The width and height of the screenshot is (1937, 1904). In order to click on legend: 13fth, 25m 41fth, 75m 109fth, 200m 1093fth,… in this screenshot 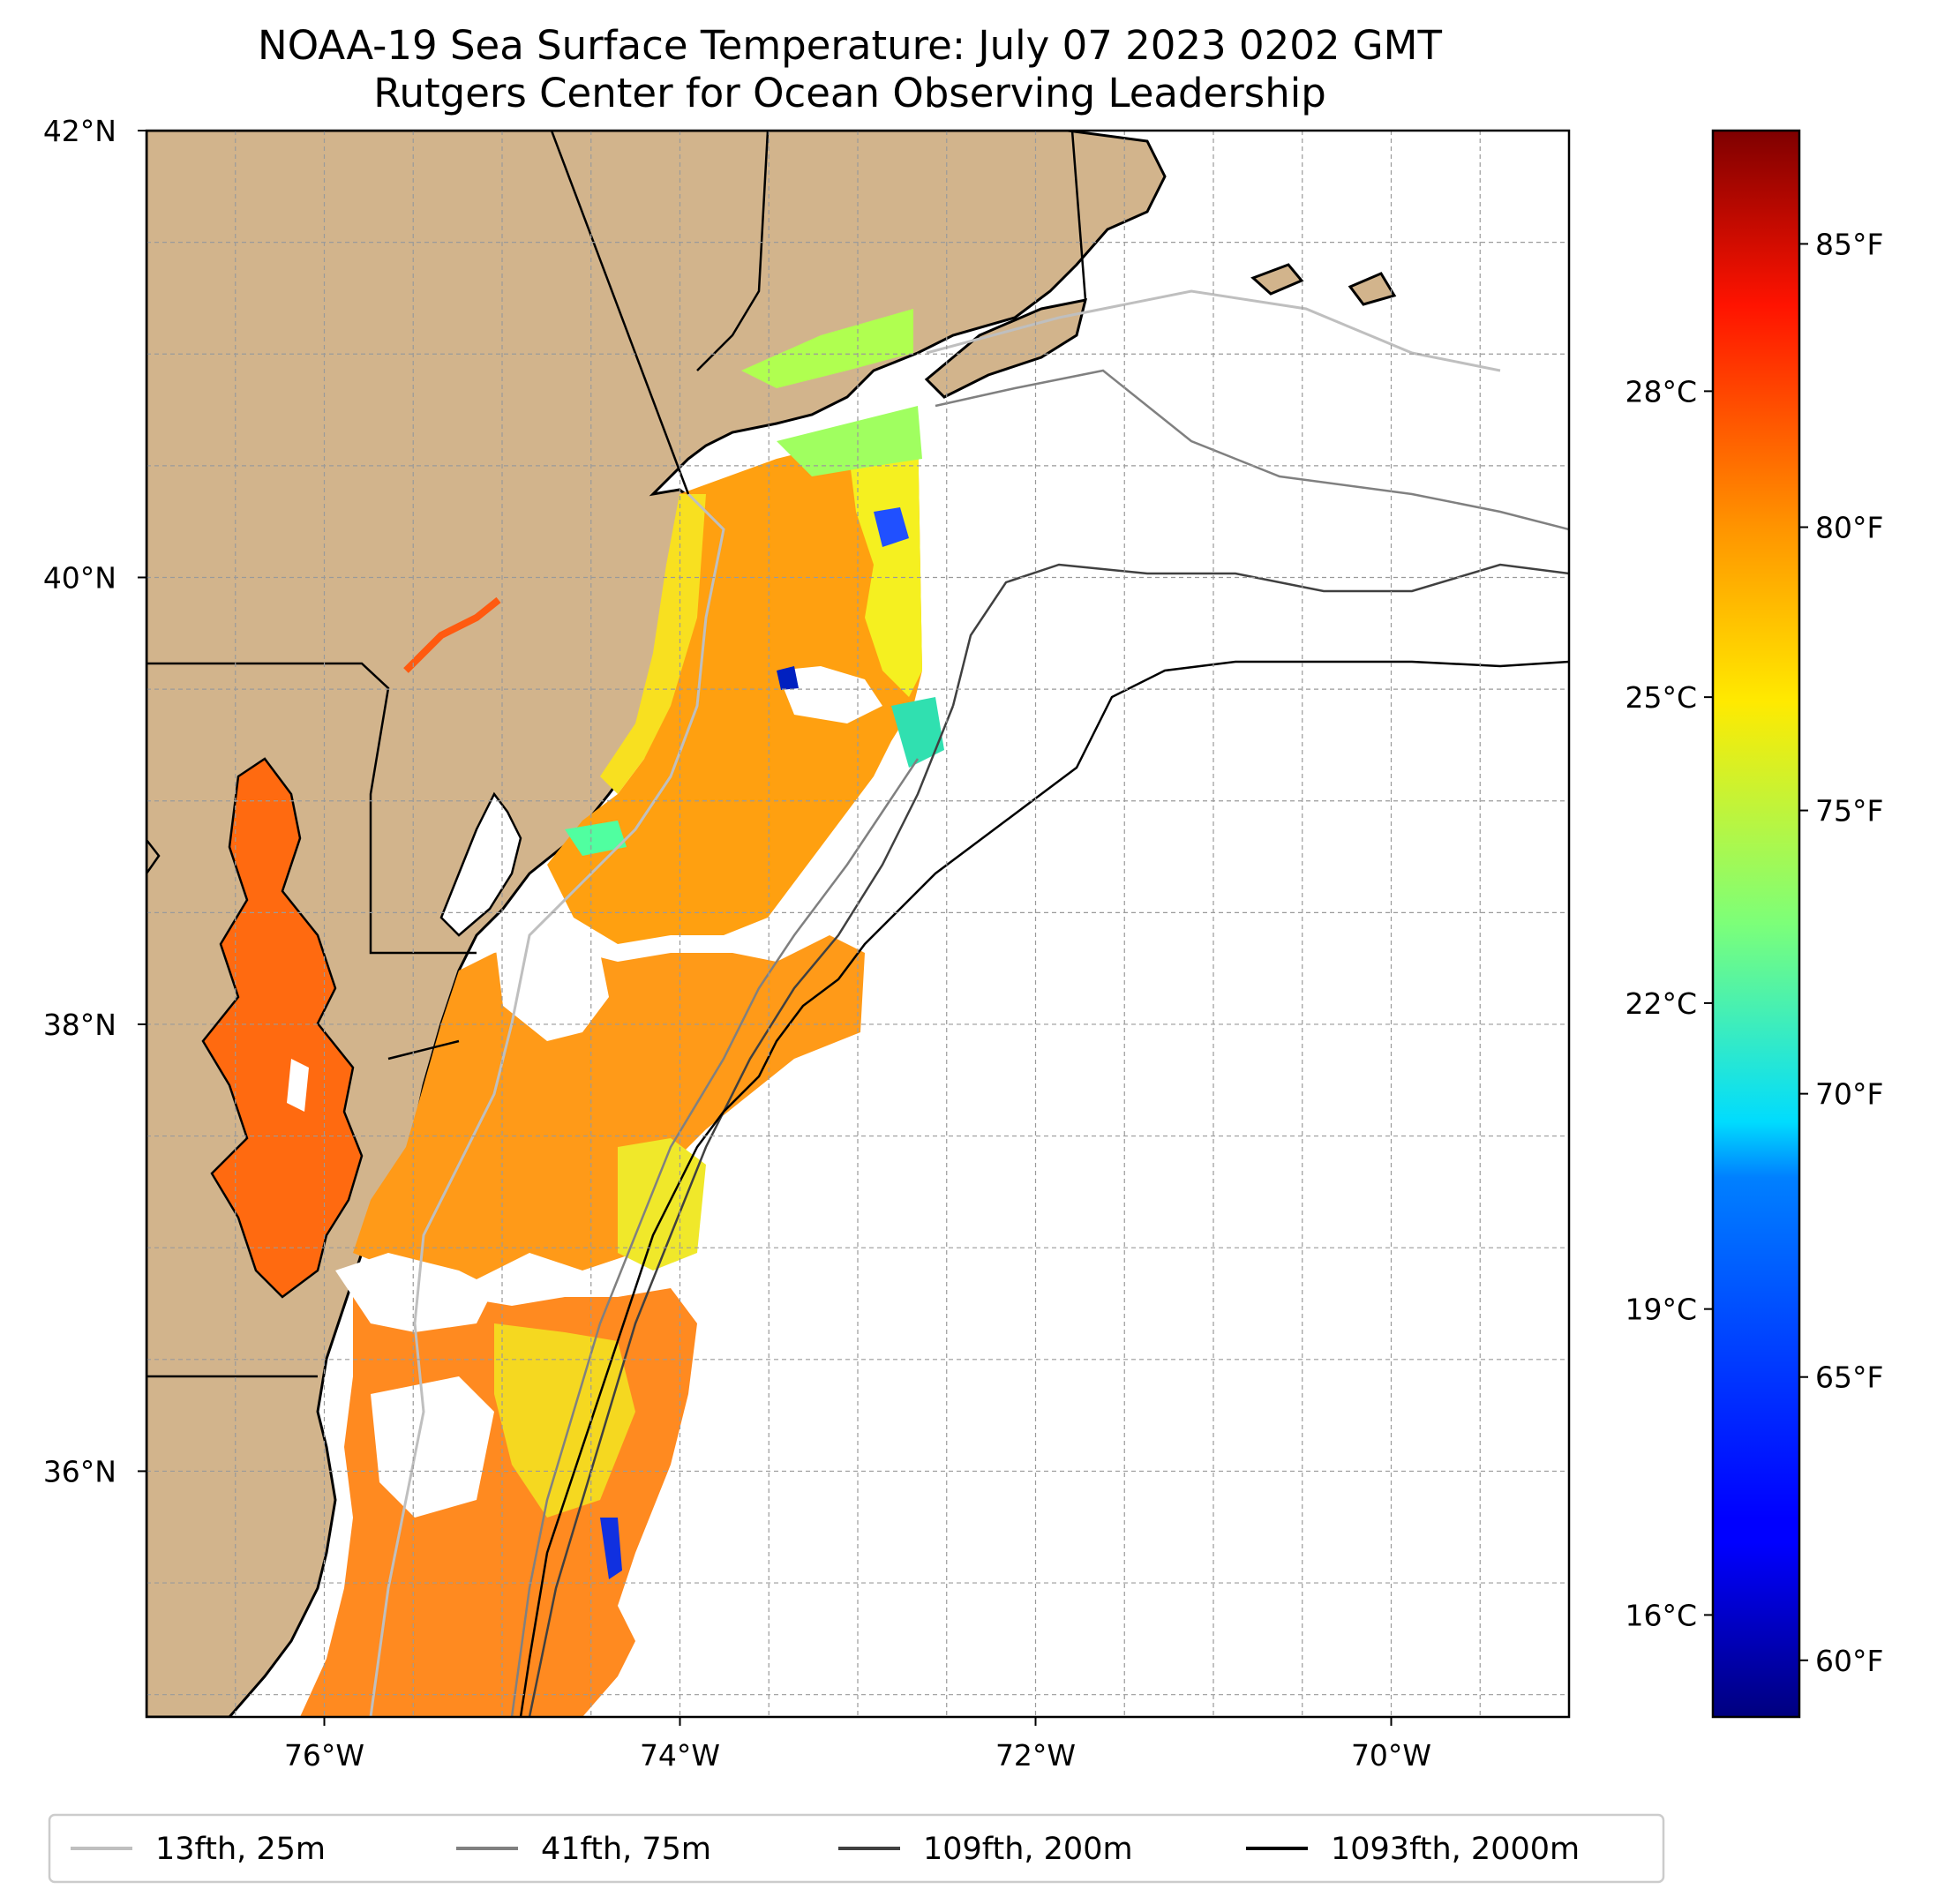, I will do `click(856, 1848)`.